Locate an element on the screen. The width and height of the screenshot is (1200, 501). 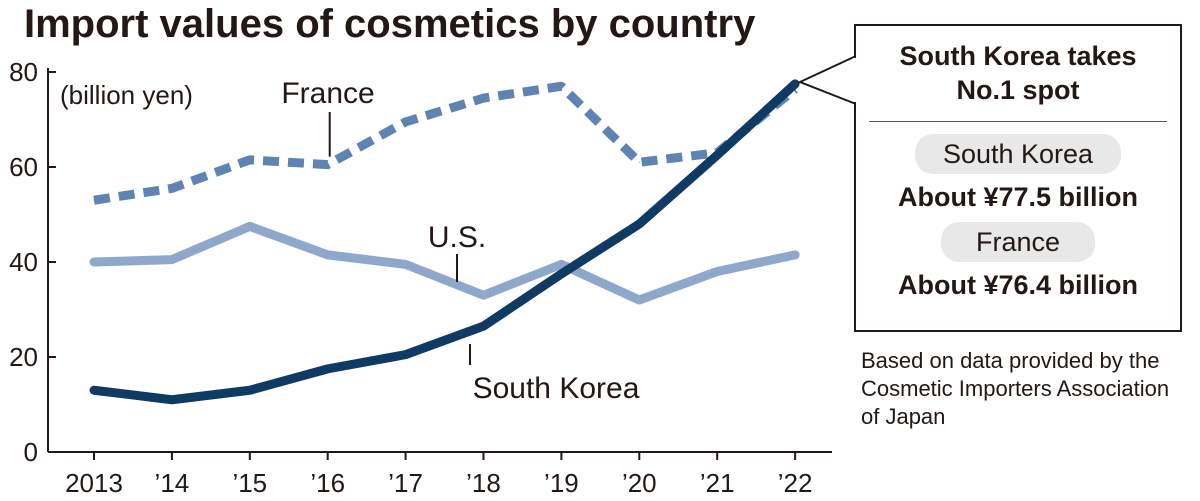
x-tick-label: ’14 is located at coordinates (172, 483).